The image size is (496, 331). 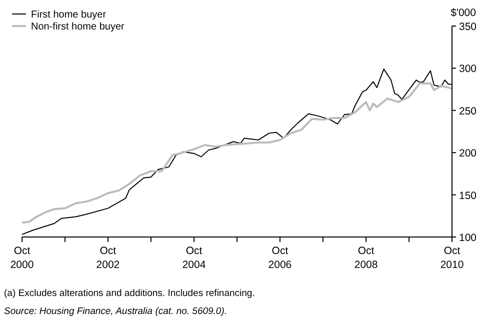 I want to click on y-tick-label: 200, so click(x=468, y=154).